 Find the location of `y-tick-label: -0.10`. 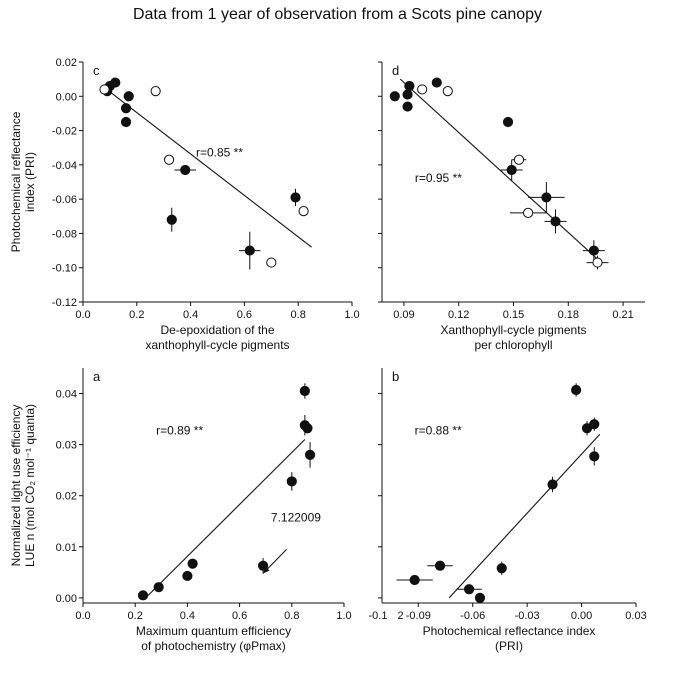

y-tick-label: -0.10 is located at coordinates (64, 269).